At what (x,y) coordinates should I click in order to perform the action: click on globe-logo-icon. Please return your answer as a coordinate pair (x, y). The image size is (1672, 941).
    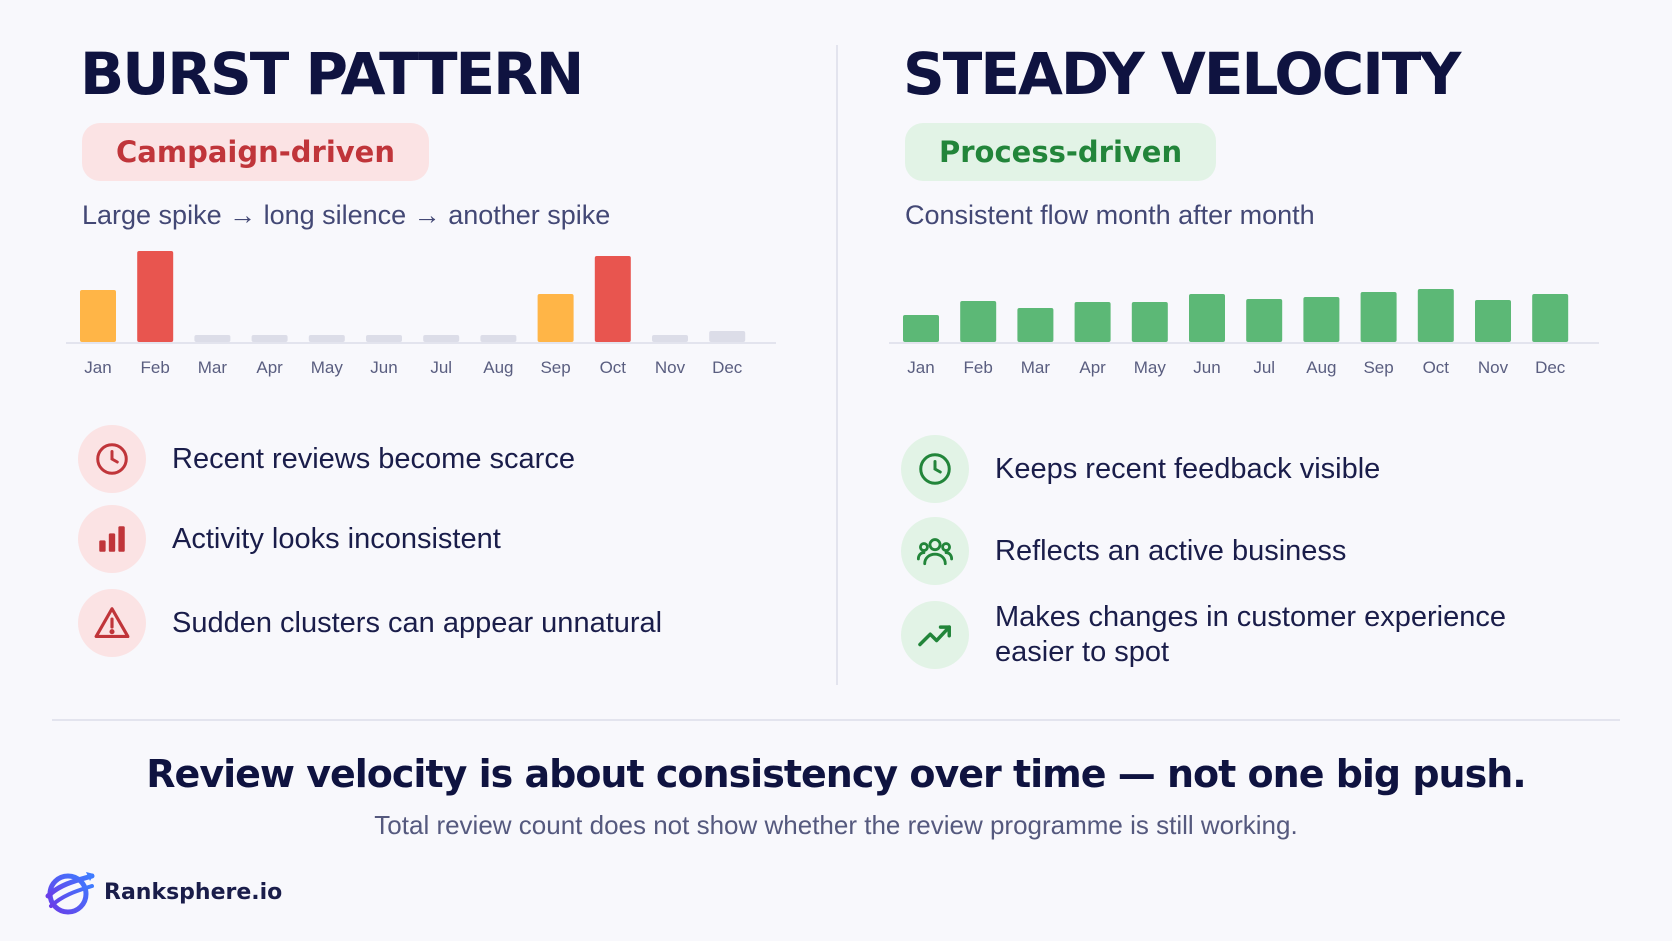
    Looking at the image, I should click on (70, 893).